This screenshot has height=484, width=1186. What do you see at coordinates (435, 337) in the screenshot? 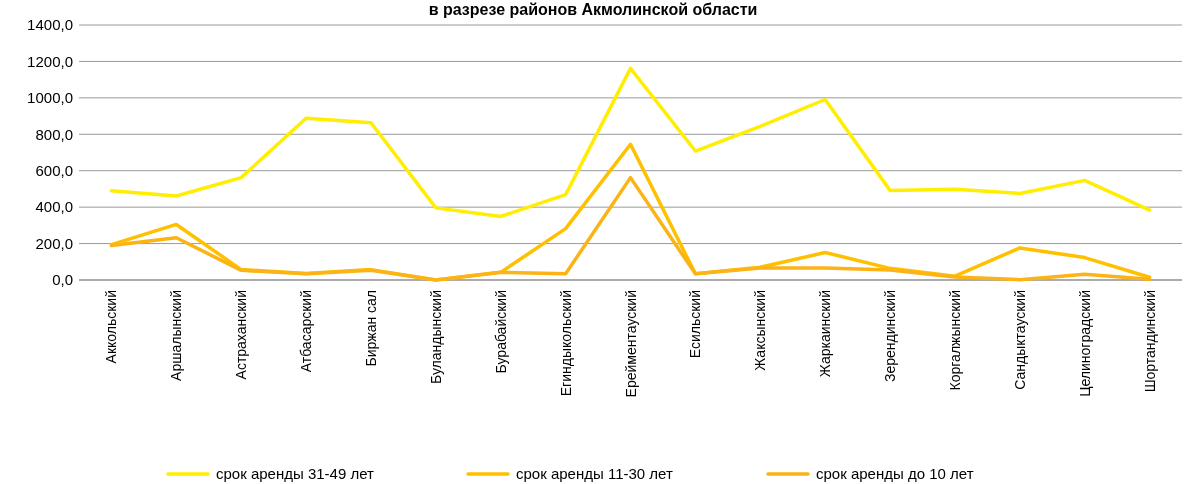
I see `x-tick-label: Буландынский` at bounding box center [435, 337].